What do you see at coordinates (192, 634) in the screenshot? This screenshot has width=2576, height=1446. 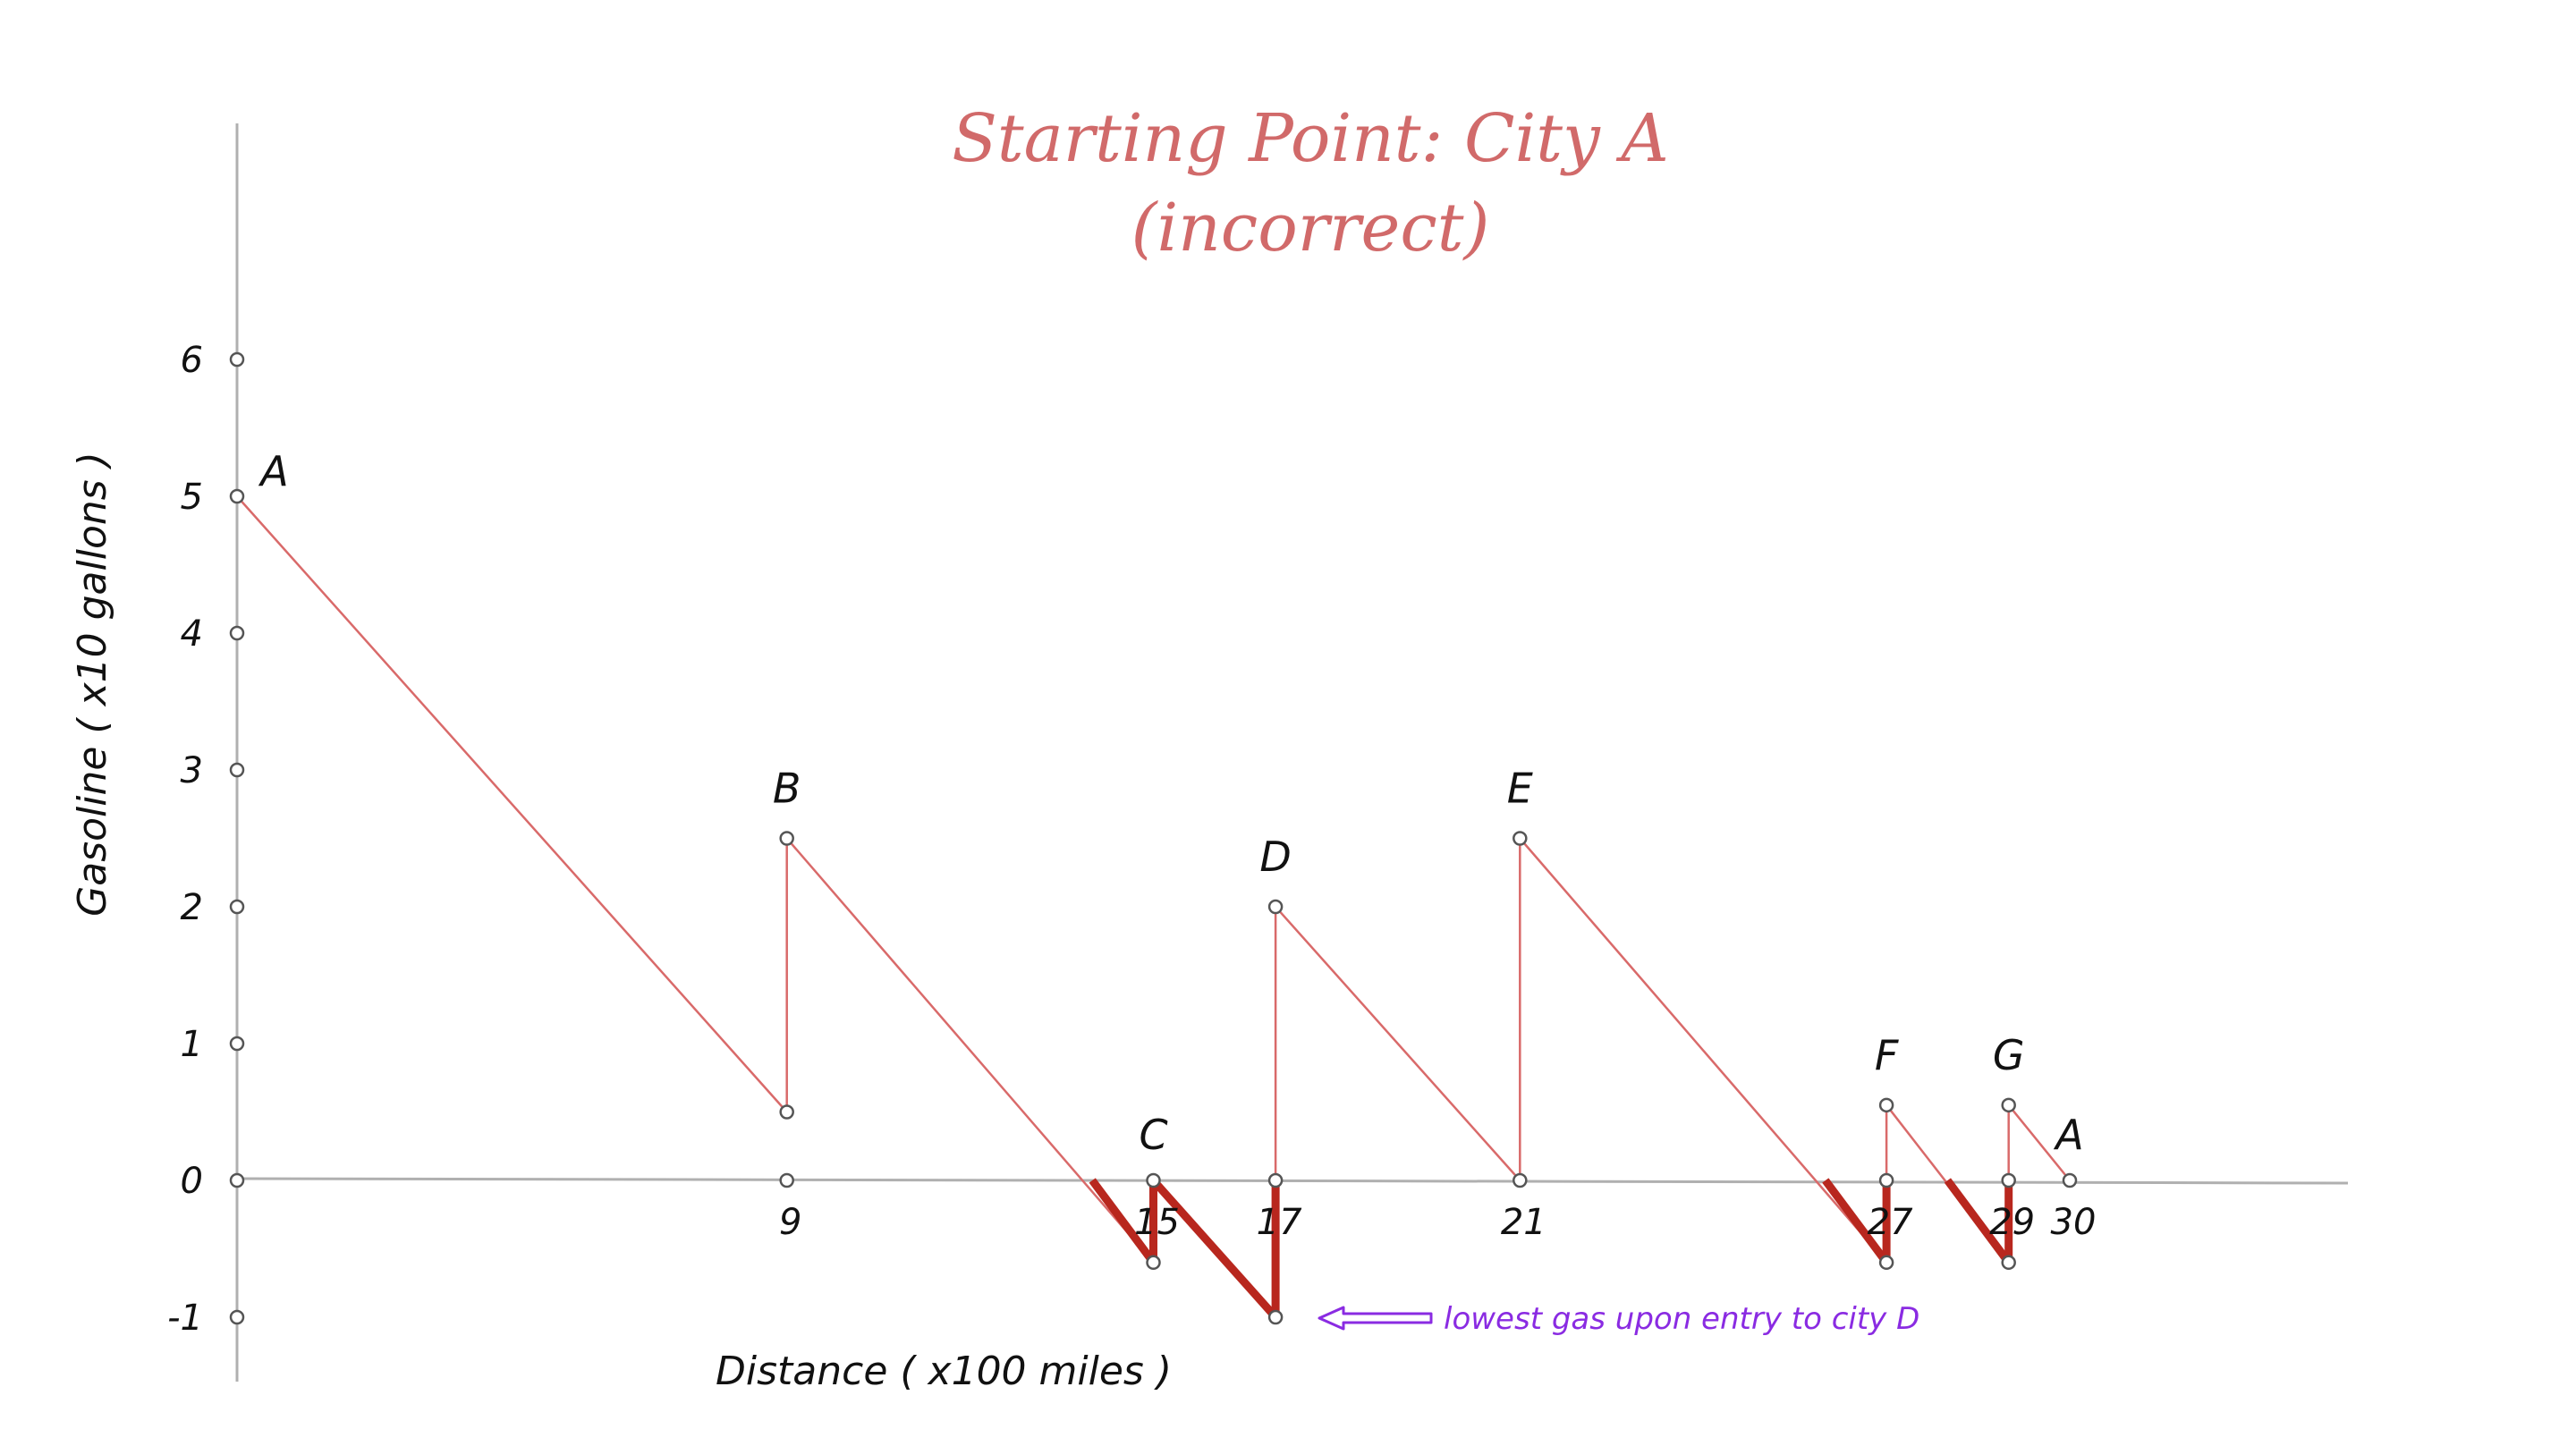 I see `y-tick-label: 4` at bounding box center [192, 634].